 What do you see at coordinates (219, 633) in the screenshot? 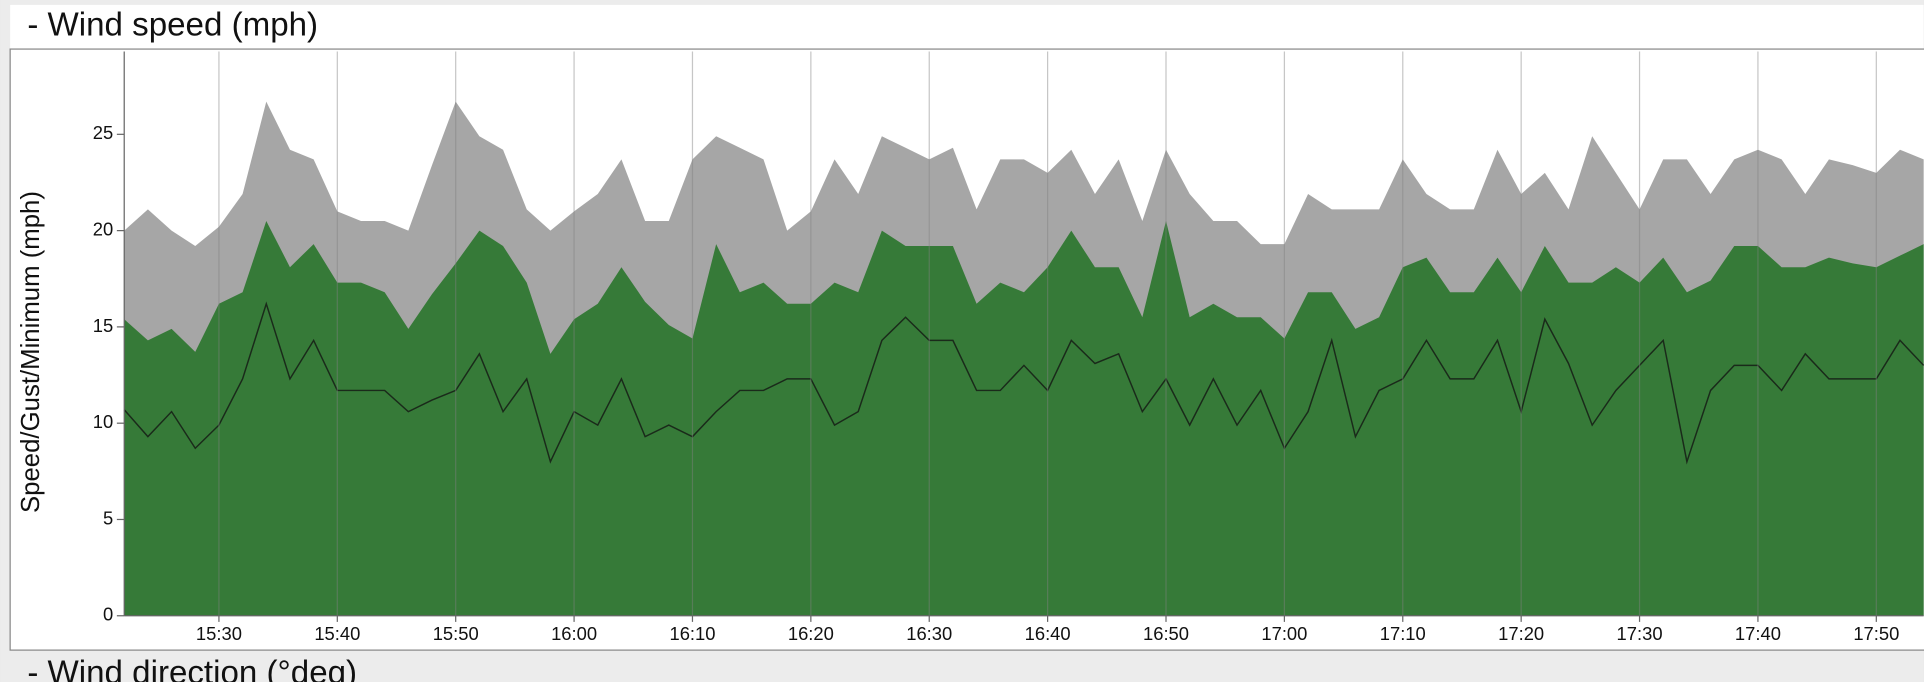
I see `x-tick-label: 15:30` at bounding box center [219, 633].